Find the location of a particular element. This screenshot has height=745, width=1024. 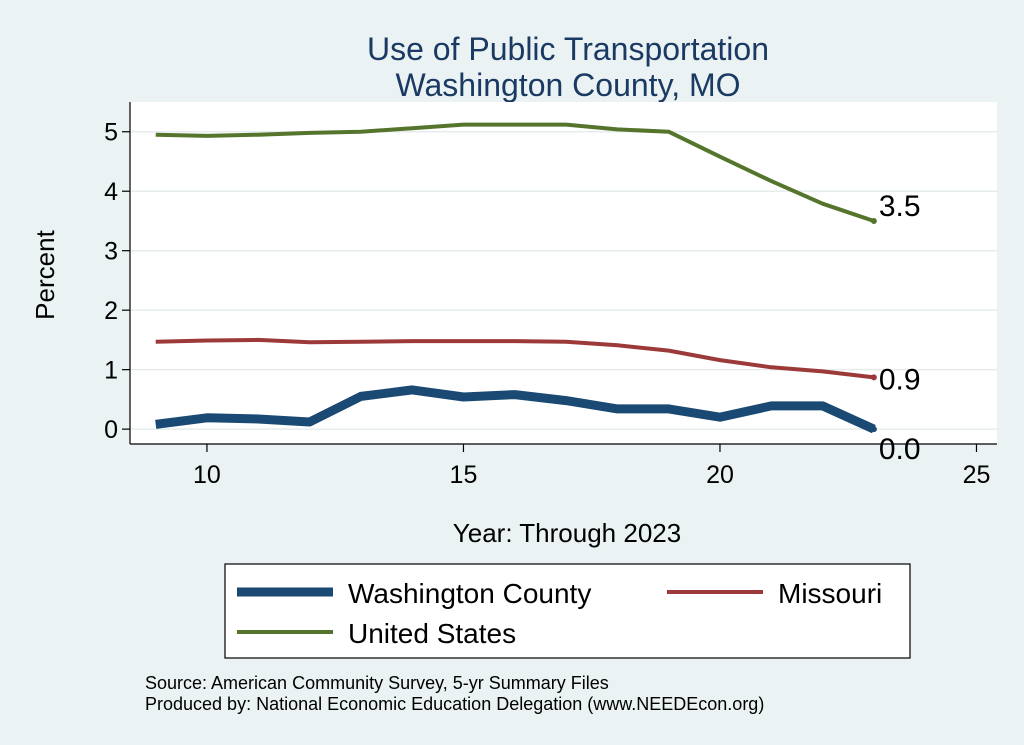

end-marker-united-states is located at coordinates (873, 220).